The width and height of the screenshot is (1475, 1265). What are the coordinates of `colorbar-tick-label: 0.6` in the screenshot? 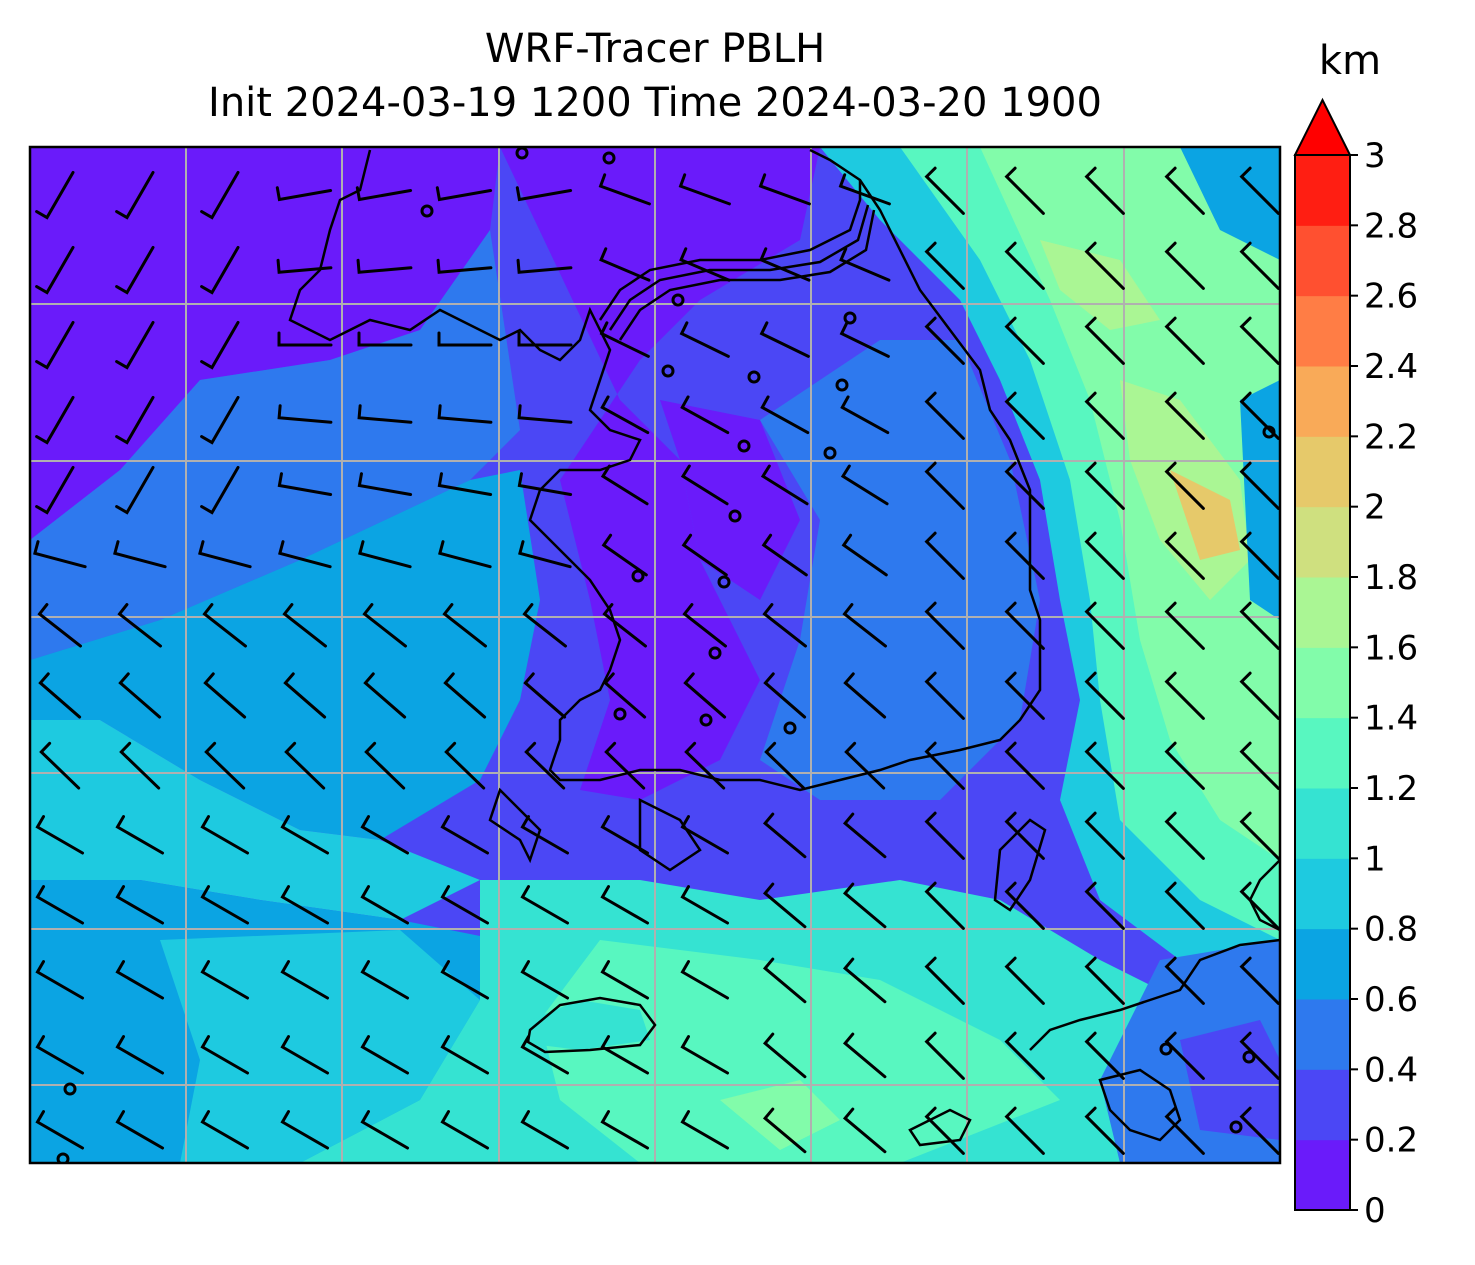 It's located at (1391, 1000).